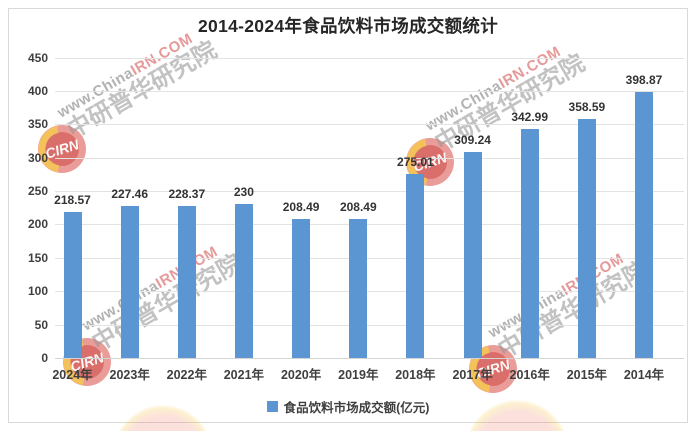 Image resolution: width=696 pixels, height=431 pixels. Describe the element at coordinates (472, 139) in the screenshot. I see `bar-value-label: 309.24` at that location.